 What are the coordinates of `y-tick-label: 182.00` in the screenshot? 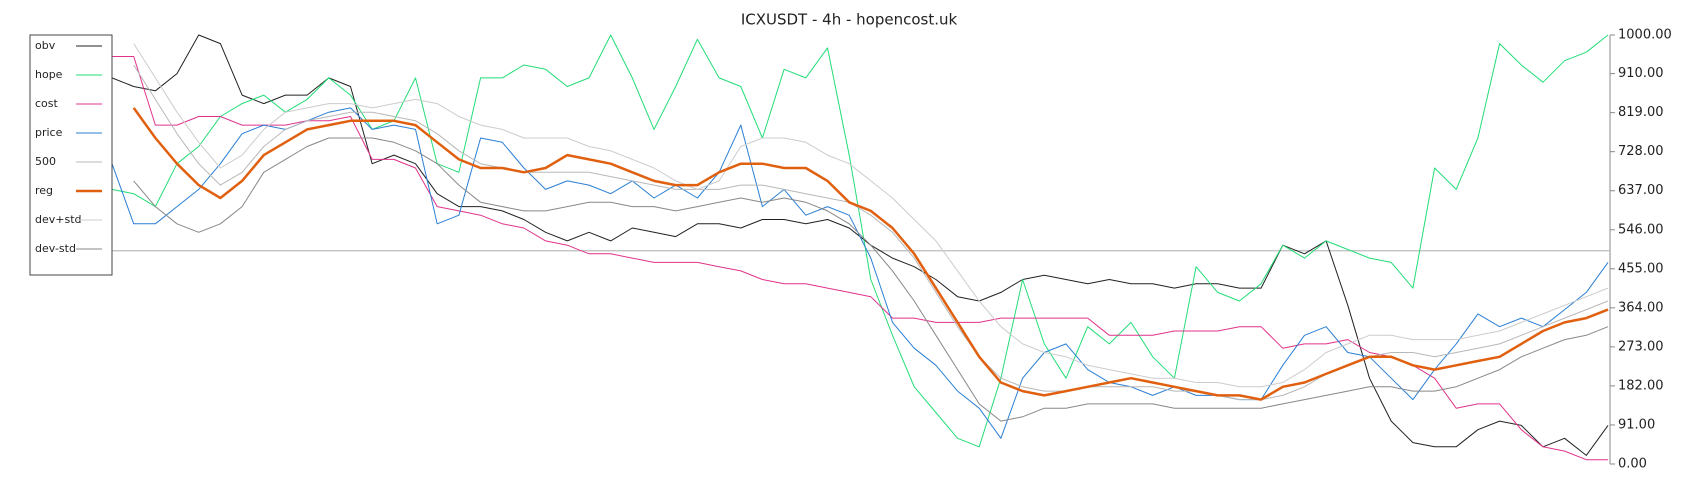 It's located at (1641, 385).